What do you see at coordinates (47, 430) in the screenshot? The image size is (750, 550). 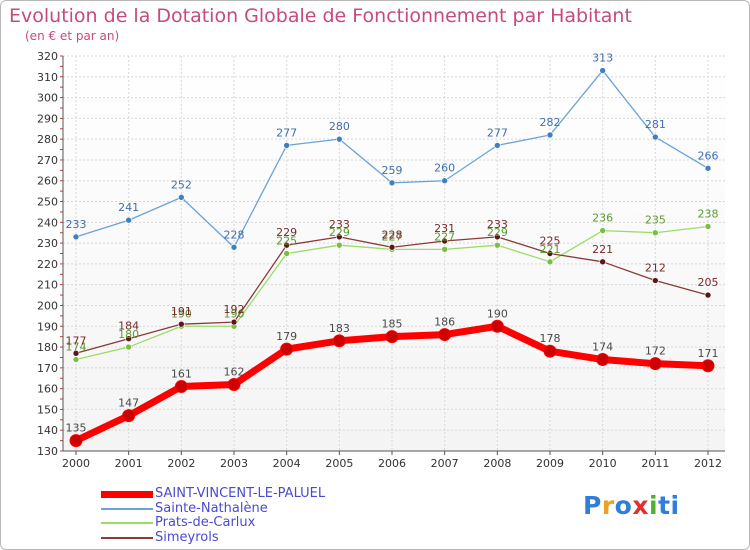 I see `y-tick-label: 140` at bounding box center [47, 430].